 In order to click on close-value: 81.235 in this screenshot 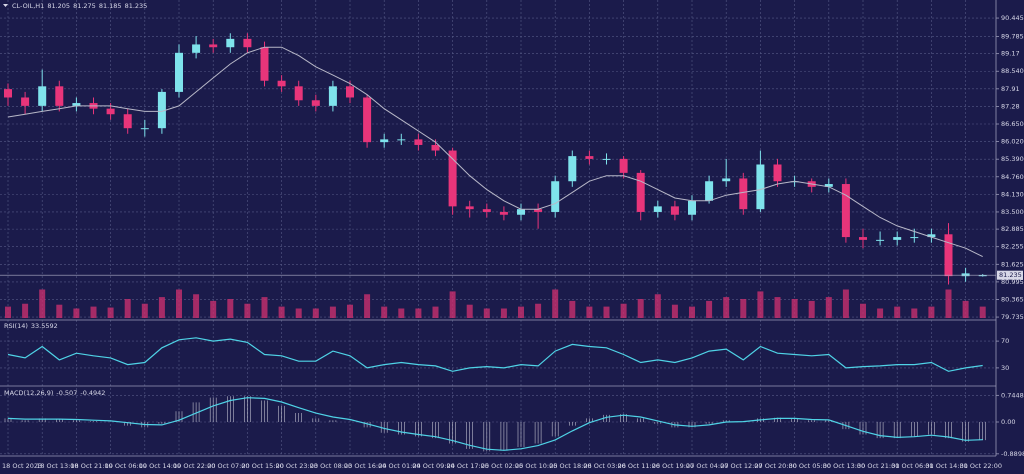, I will do `click(136, 6)`.